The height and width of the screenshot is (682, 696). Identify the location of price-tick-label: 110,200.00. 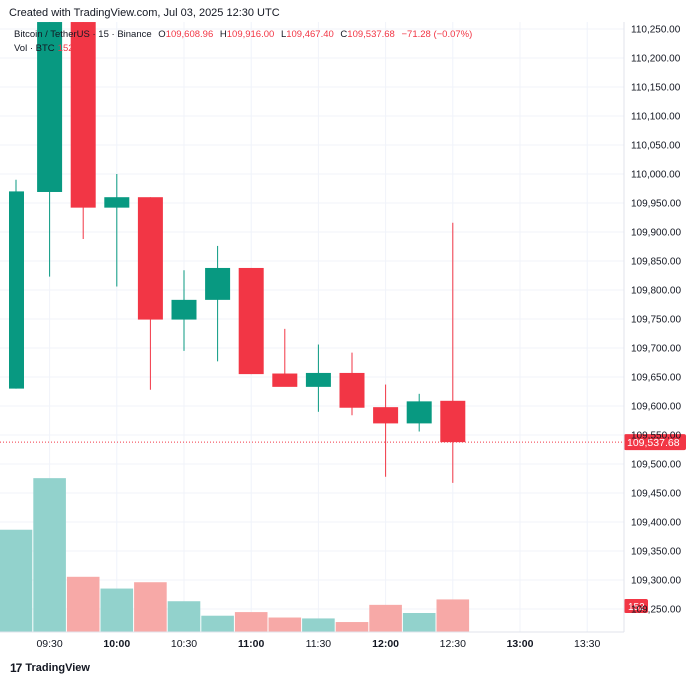
(656, 59).